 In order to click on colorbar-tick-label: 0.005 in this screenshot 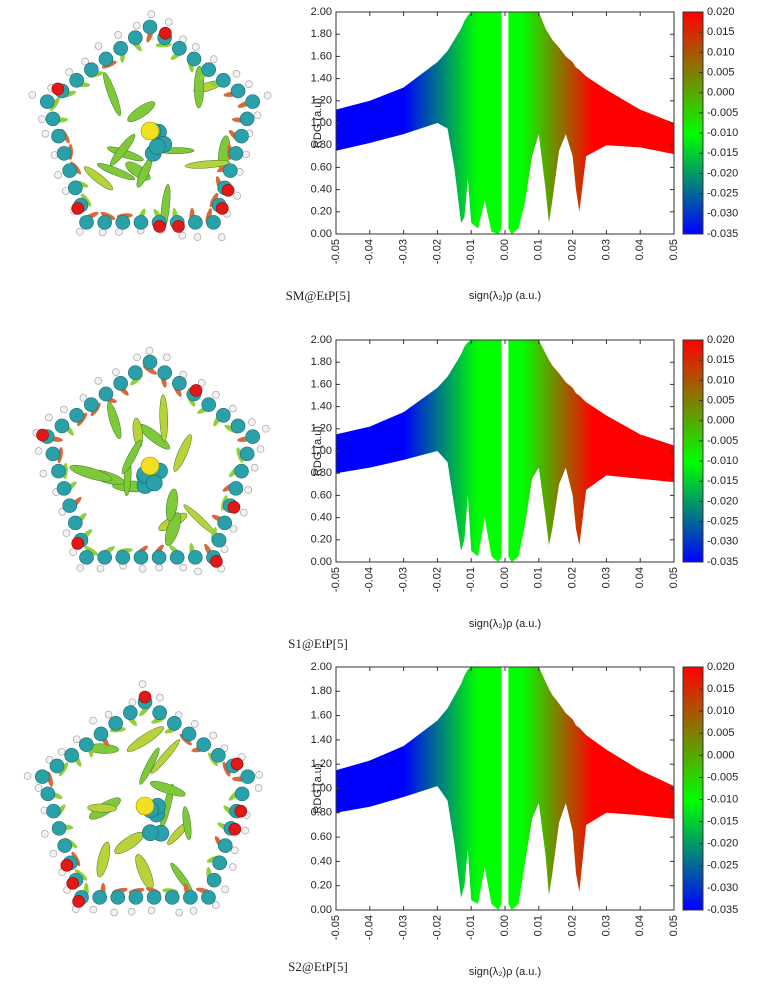, I will do `click(721, 733)`.